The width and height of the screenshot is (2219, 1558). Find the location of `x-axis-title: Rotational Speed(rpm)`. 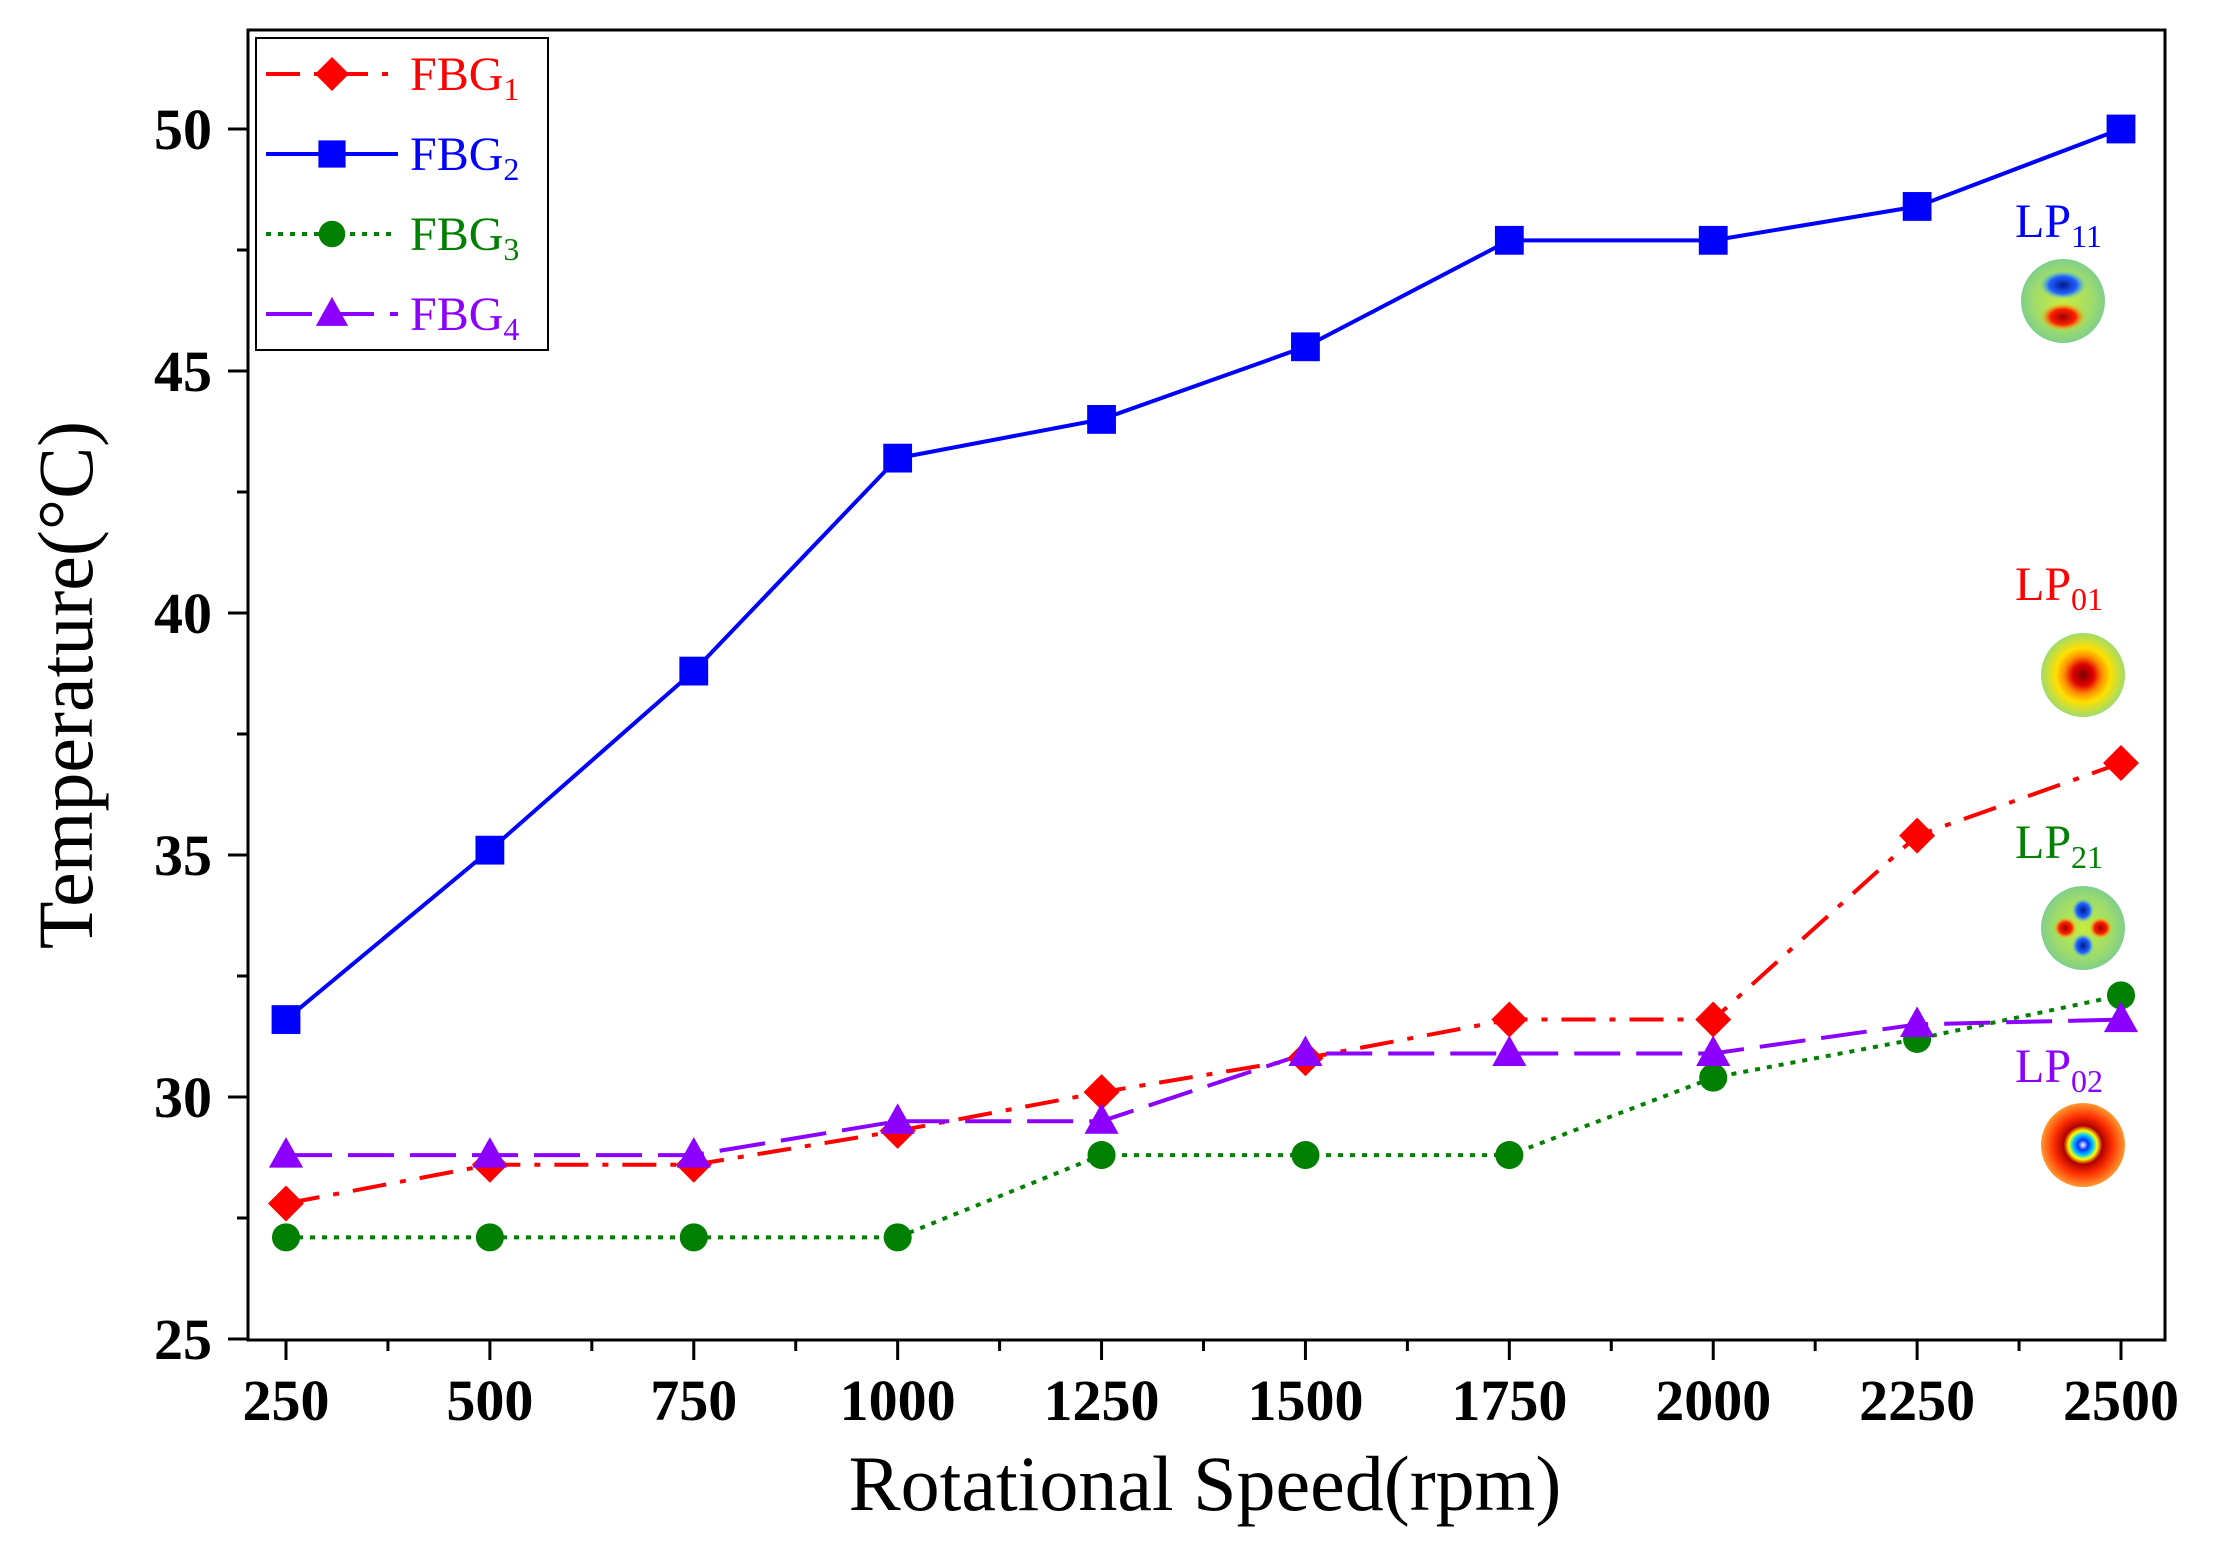

x-axis-title: Rotational Speed(rpm) is located at coordinates (1205, 1483).